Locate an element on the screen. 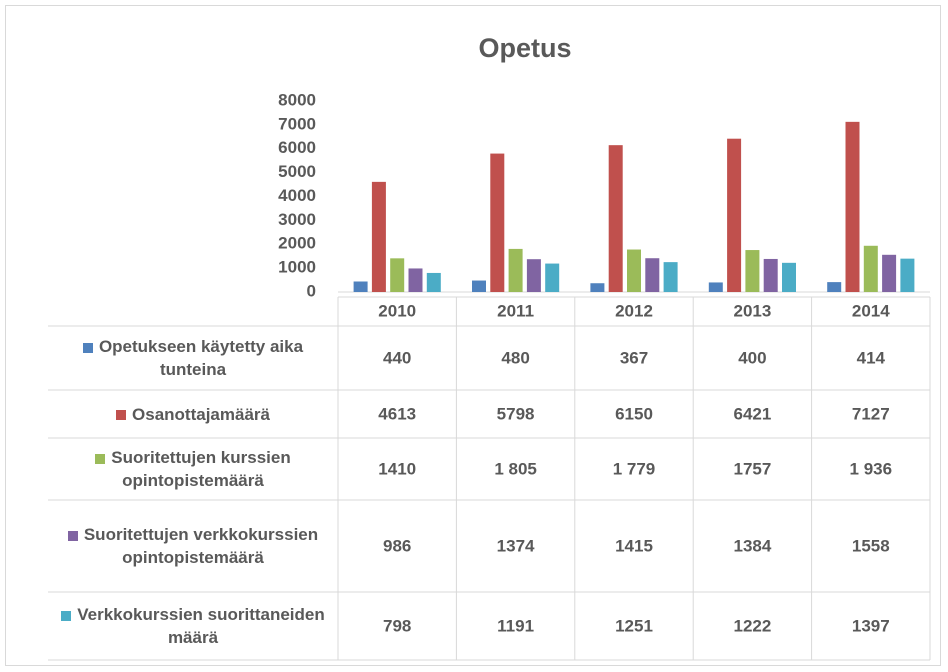 This screenshot has height=672, width=948. table-value: 367 is located at coordinates (634, 357).